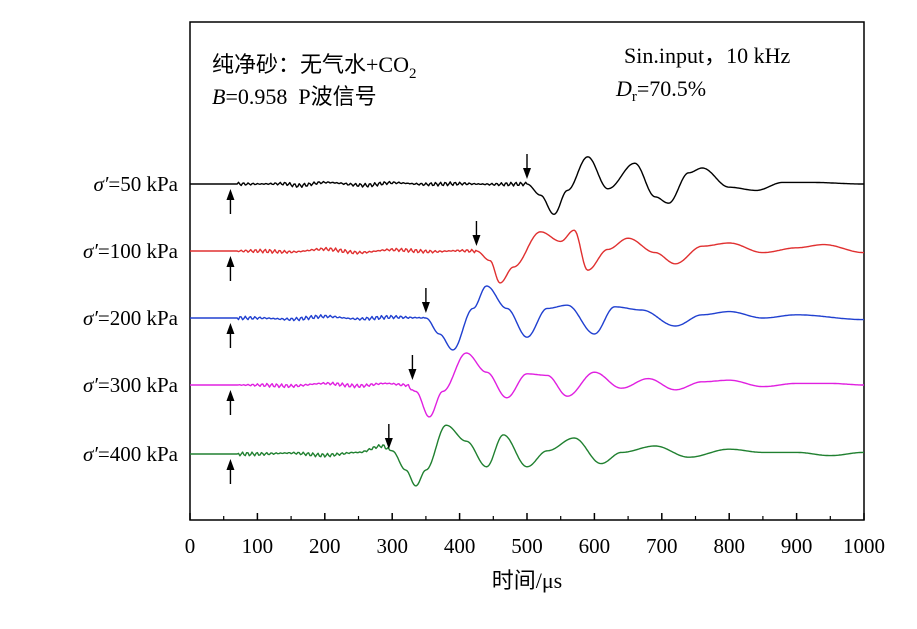  What do you see at coordinates (797, 546) in the screenshot?
I see `x-tick-label: 900` at bounding box center [797, 546].